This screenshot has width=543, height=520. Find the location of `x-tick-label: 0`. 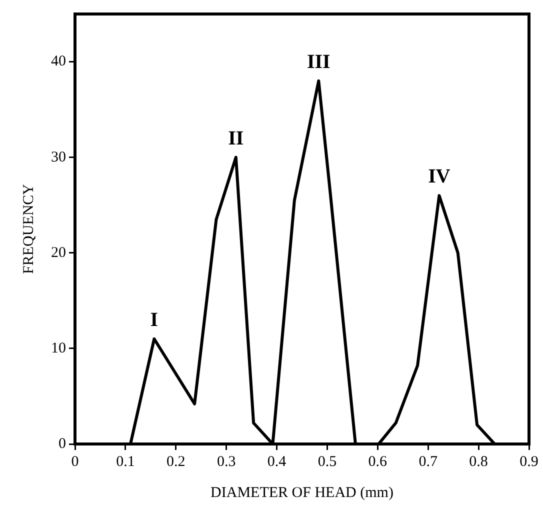

x-tick-label: 0 is located at coordinates (75, 462).